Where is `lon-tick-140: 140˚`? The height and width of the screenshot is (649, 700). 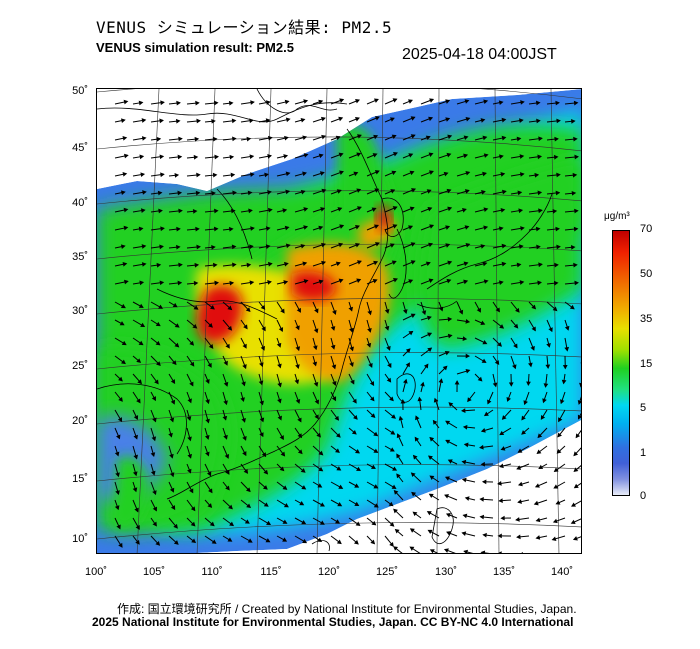 lon-tick-140: 140˚ is located at coordinates (562, 572).